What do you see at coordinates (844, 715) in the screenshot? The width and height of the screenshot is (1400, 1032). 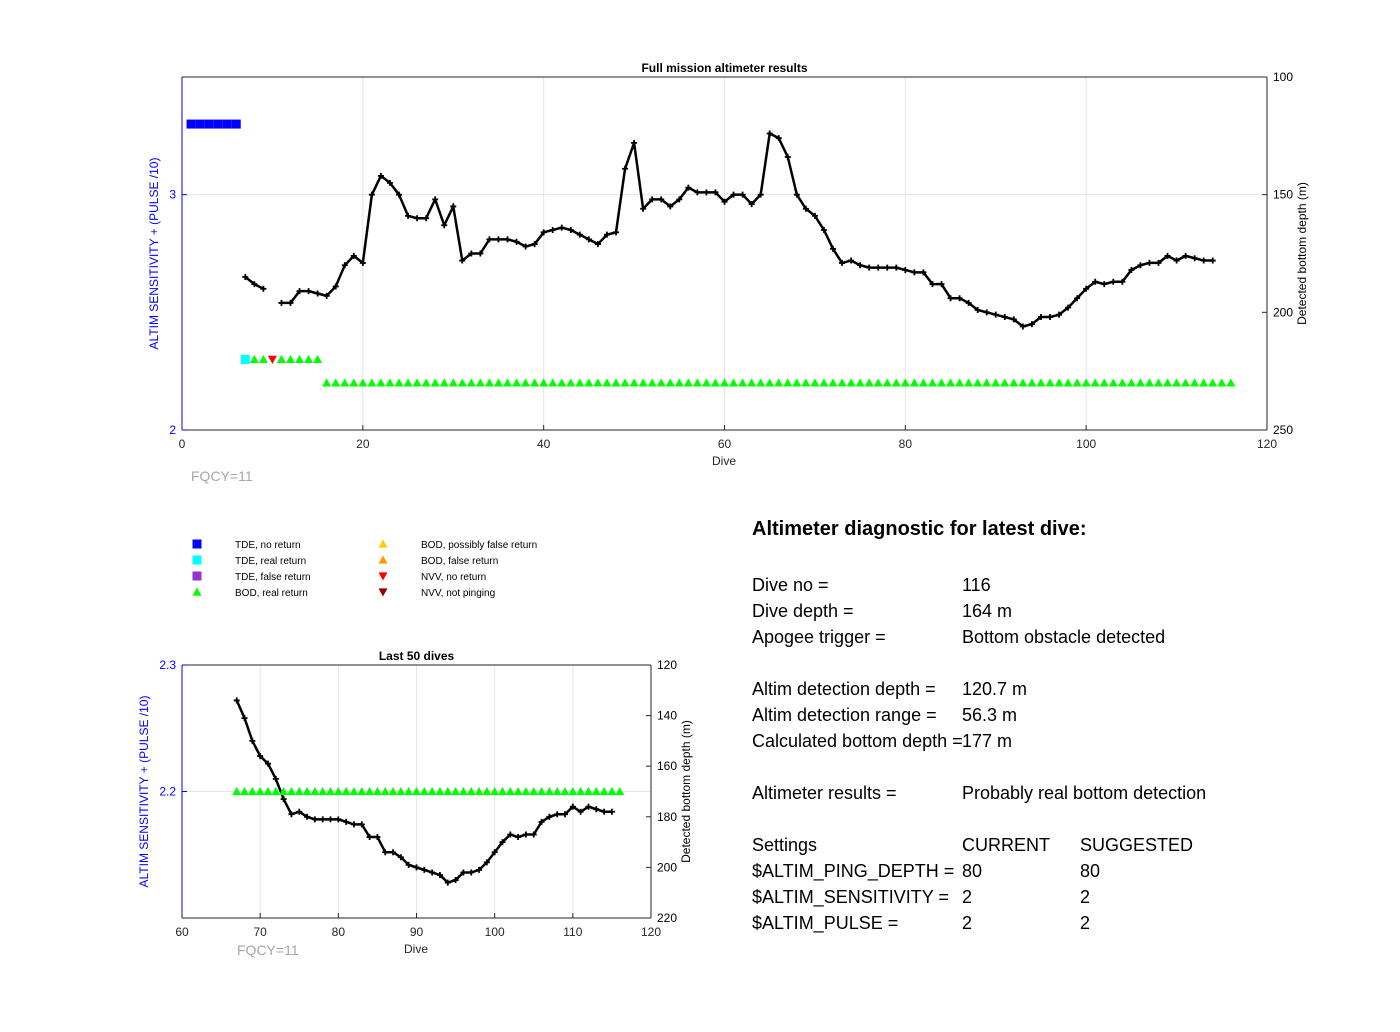 I see `detection-range-label: Altim detection range =` at bounding box center [844, 715].